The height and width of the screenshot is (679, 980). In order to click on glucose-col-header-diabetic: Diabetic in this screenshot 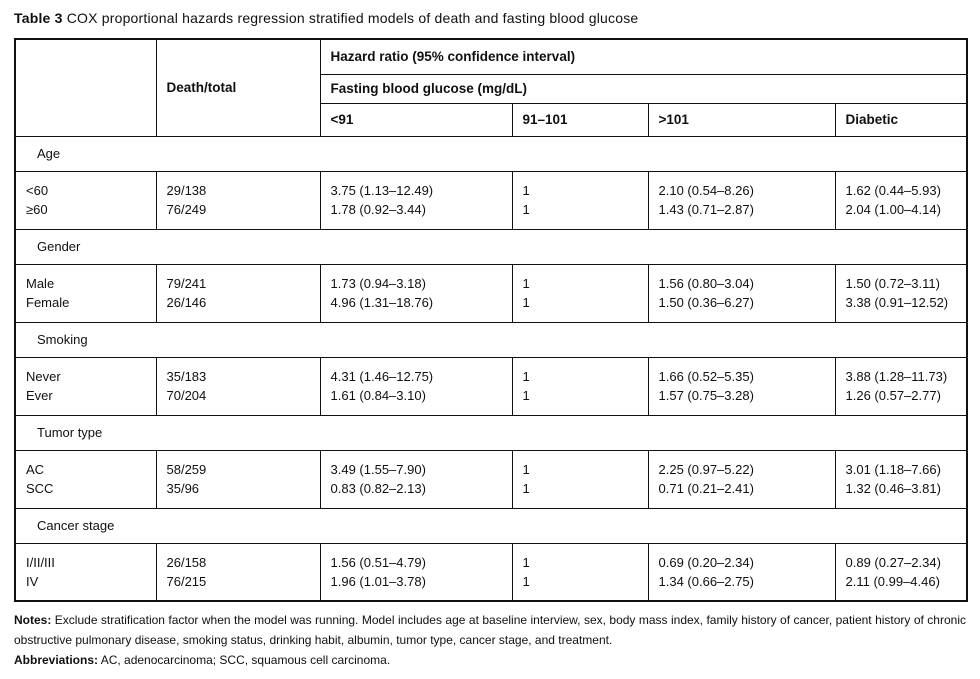, I will do `click(901, 119)`.